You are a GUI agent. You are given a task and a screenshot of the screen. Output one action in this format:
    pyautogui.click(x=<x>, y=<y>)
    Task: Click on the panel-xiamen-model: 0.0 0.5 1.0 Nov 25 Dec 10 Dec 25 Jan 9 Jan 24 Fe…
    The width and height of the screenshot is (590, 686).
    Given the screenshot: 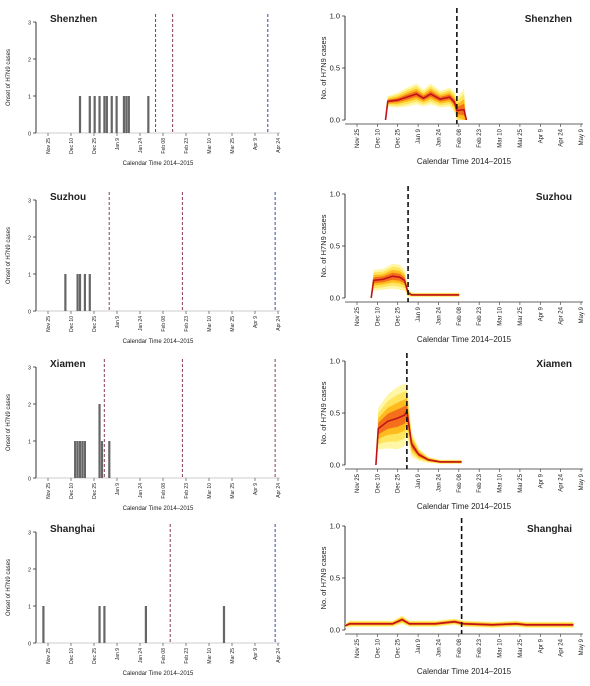 What is the action you would take?
    pyautogui.click(x=452, y=432)
    